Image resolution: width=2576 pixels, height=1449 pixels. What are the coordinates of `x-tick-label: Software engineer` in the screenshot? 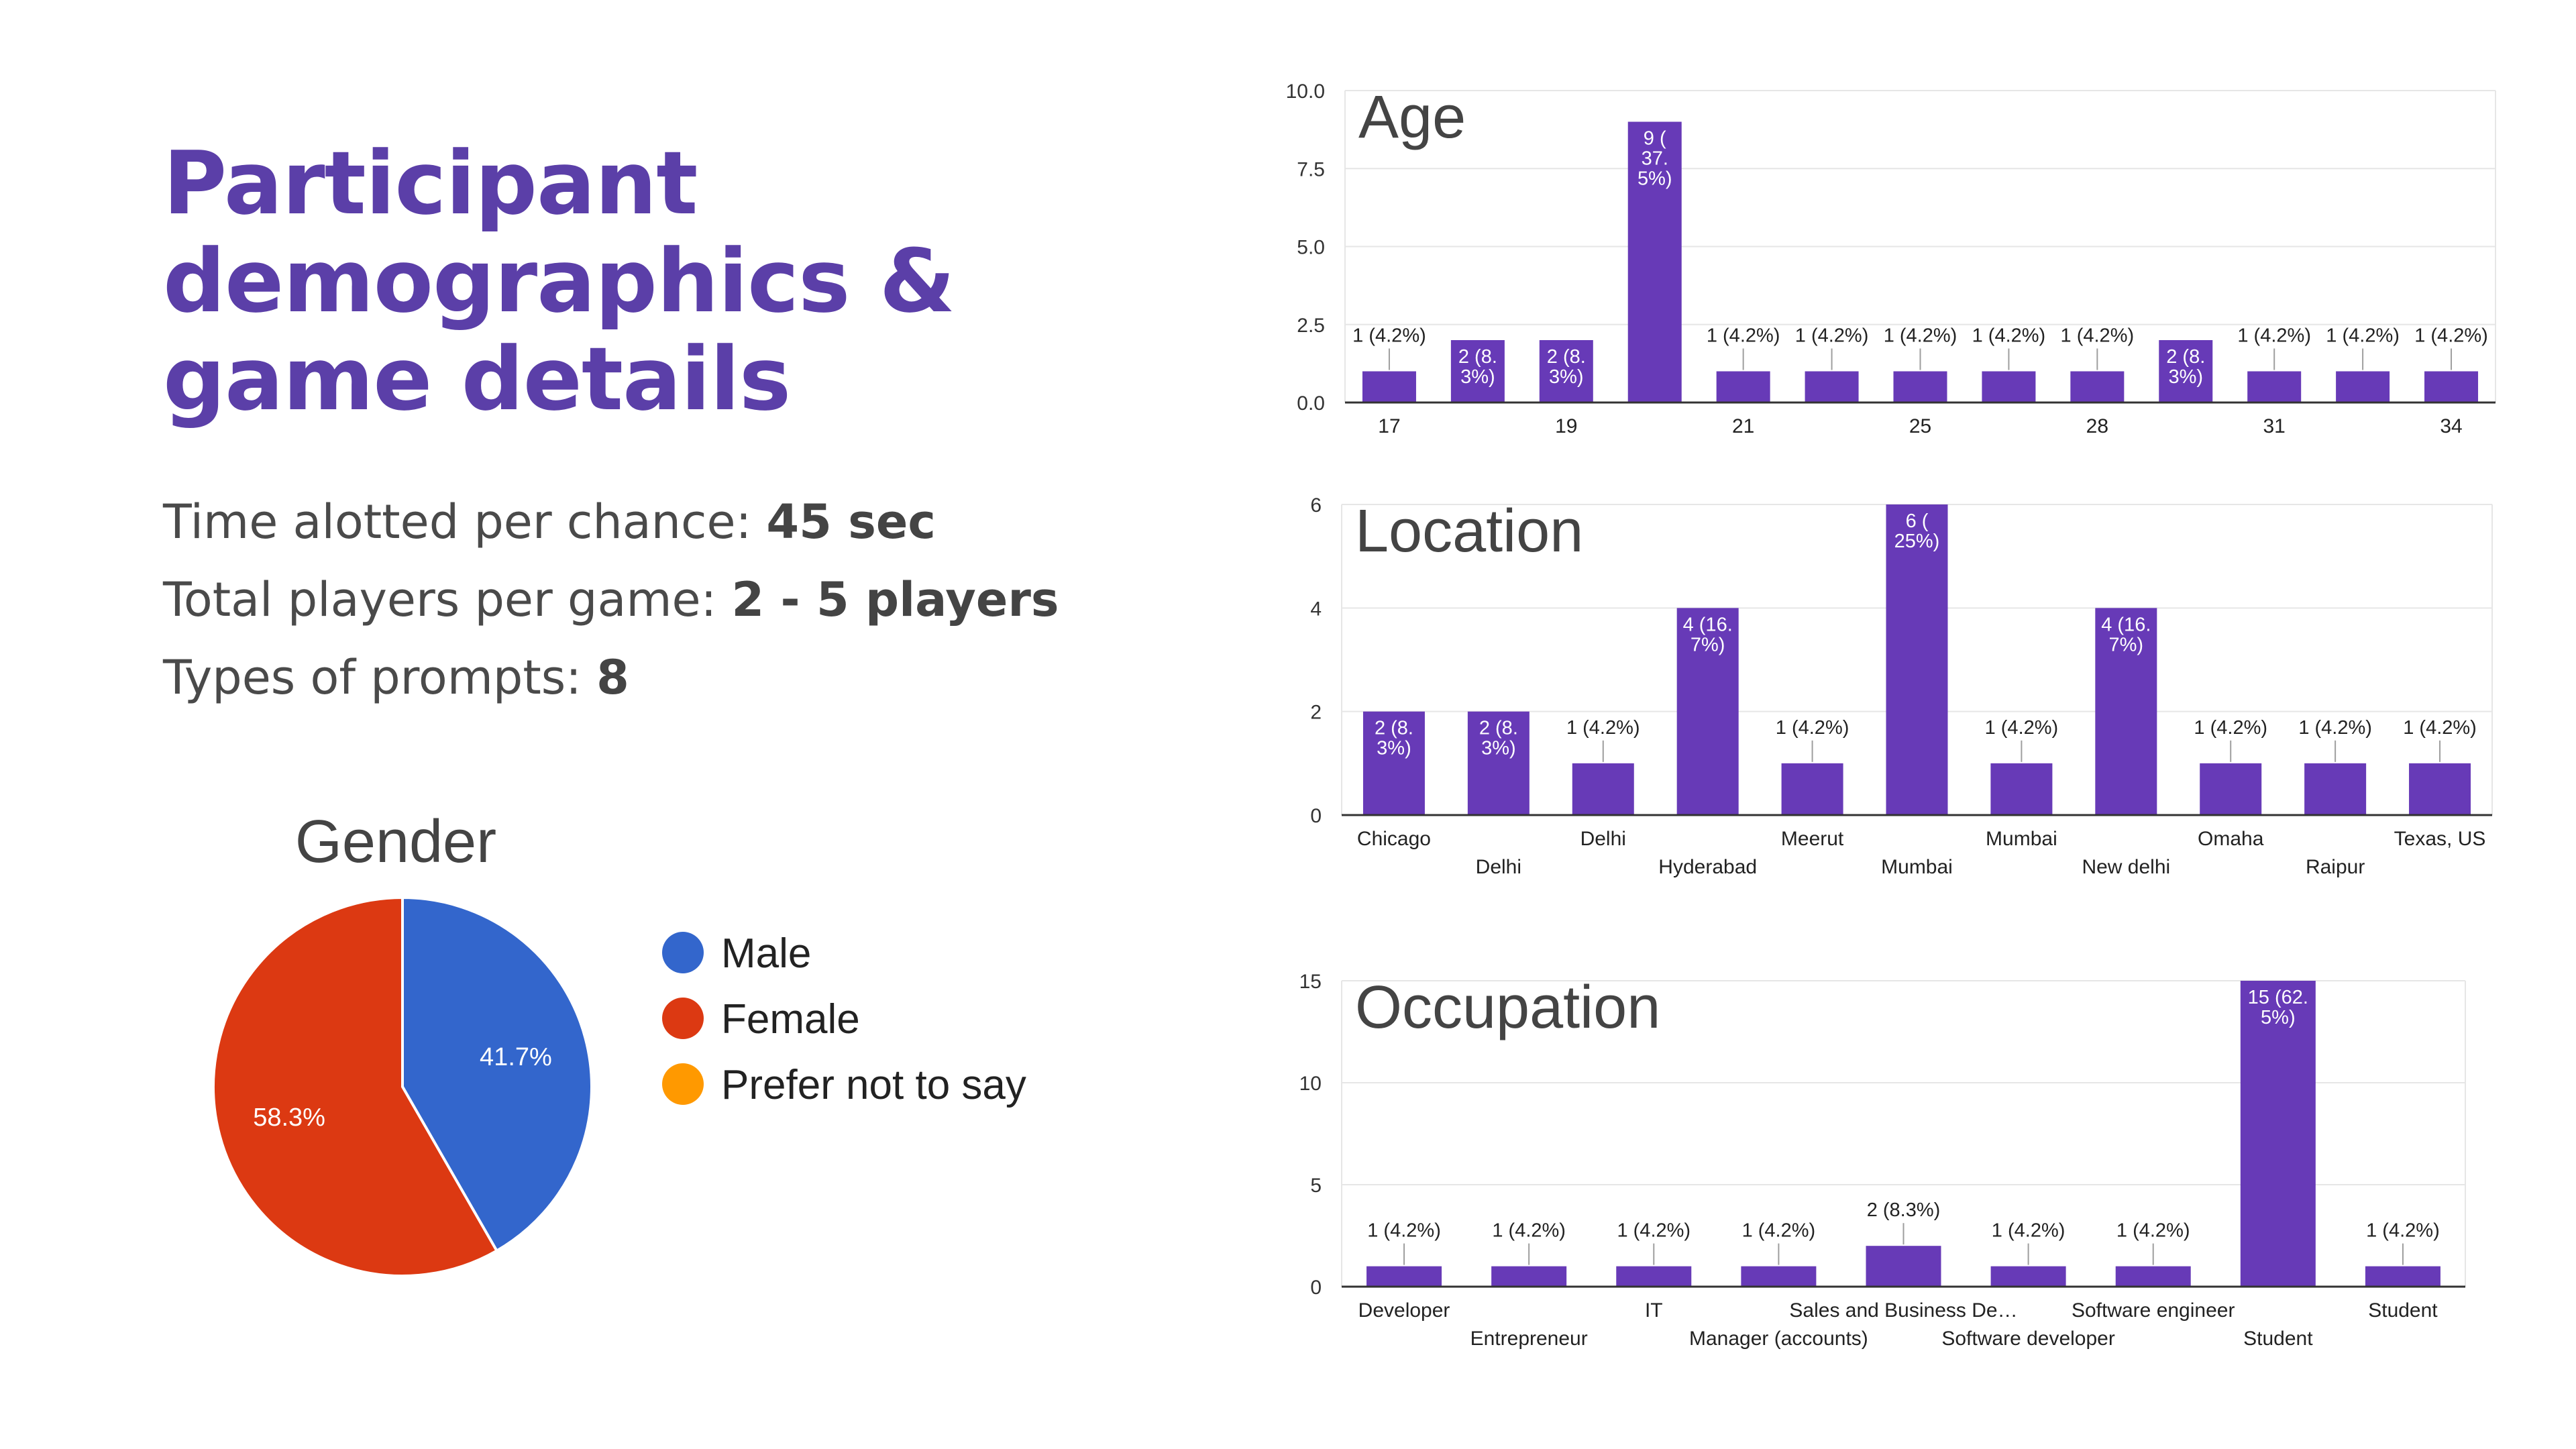 It's located at (2153, 1310).